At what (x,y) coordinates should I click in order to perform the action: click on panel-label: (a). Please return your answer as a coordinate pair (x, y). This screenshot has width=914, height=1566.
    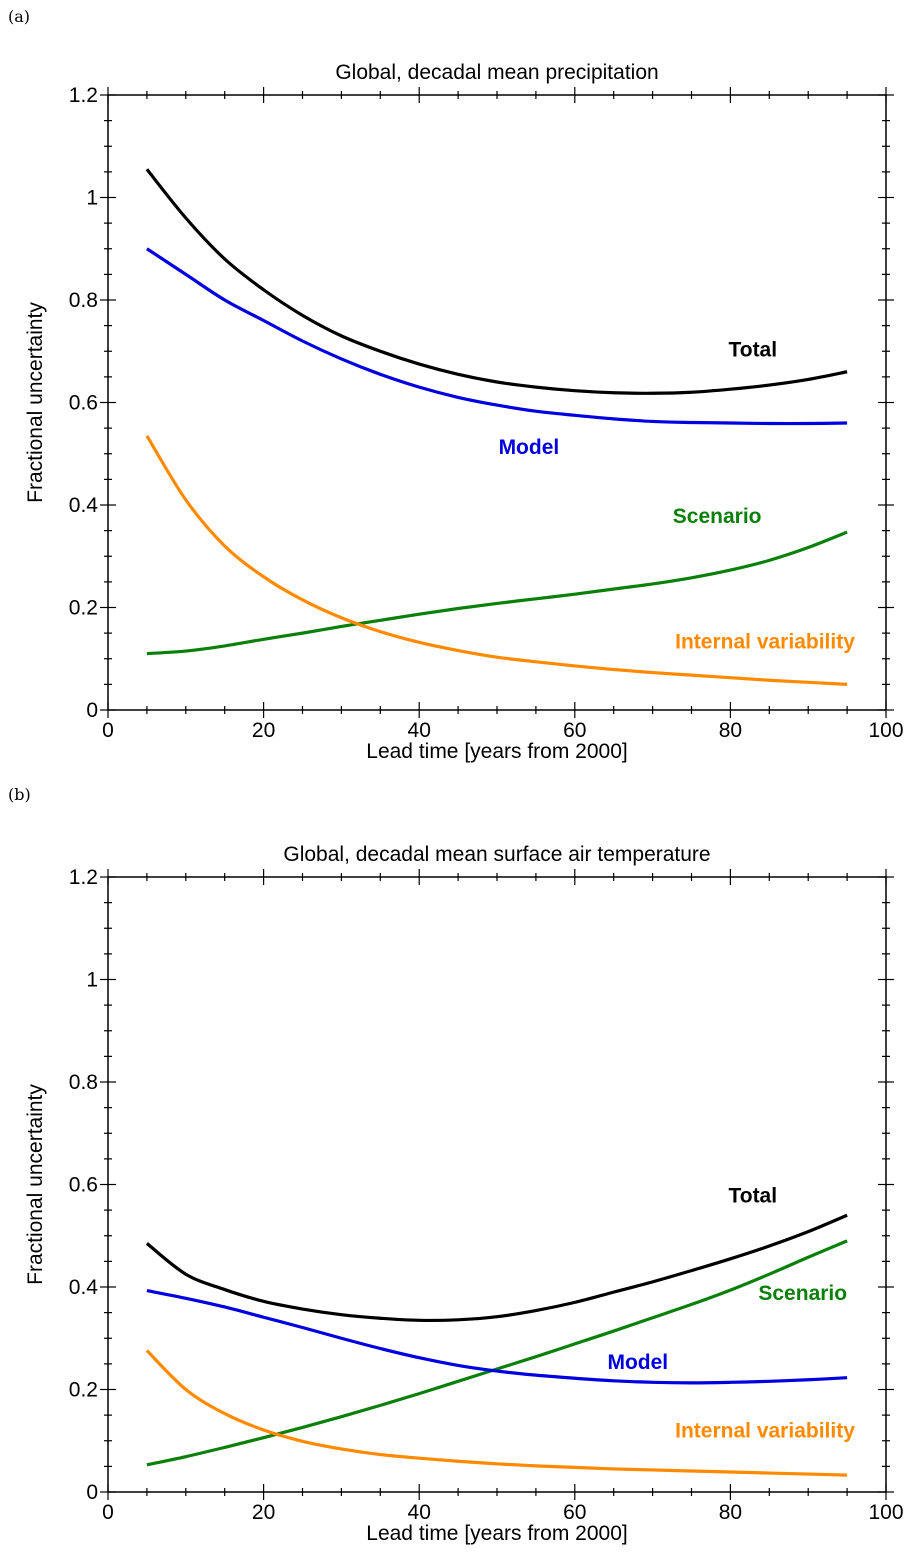
    Looking at the image, I should click on (19, 16).